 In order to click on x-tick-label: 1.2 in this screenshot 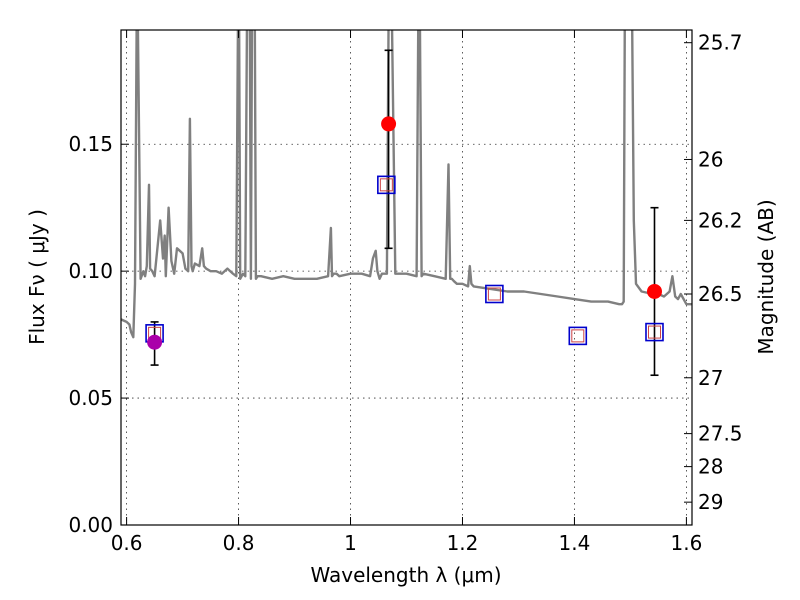, I will do `click(463, 543)`.